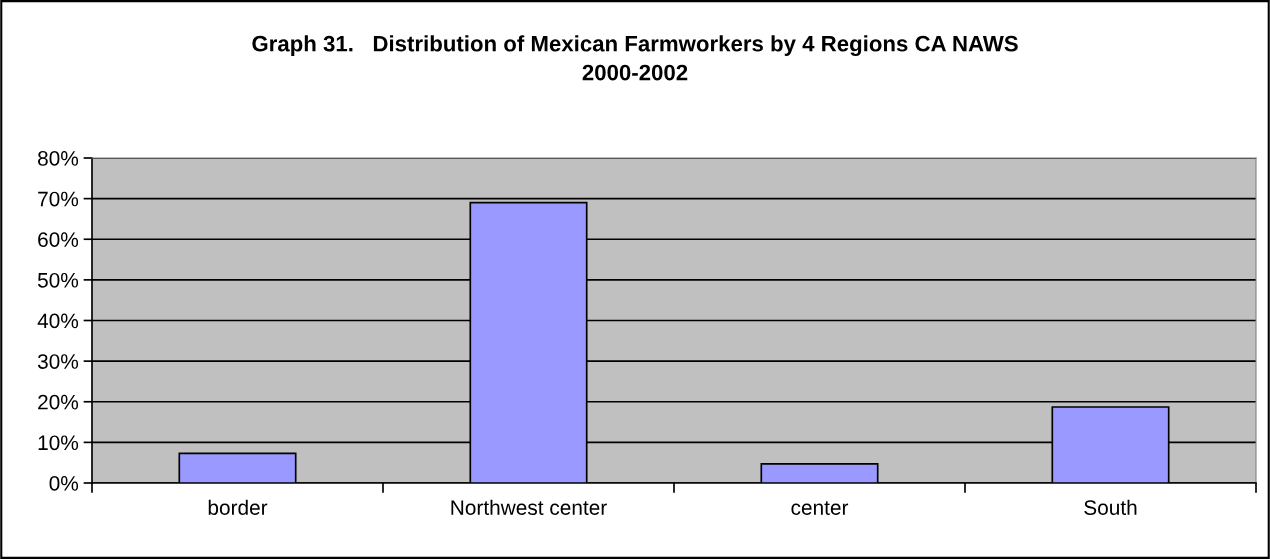 The width and height of the screenshot is (1270, 559). What do you see at coordinates (529, 507) in the screenshot?
I see `x-tick-label: Northwest center` at bounding box center [529, 507].